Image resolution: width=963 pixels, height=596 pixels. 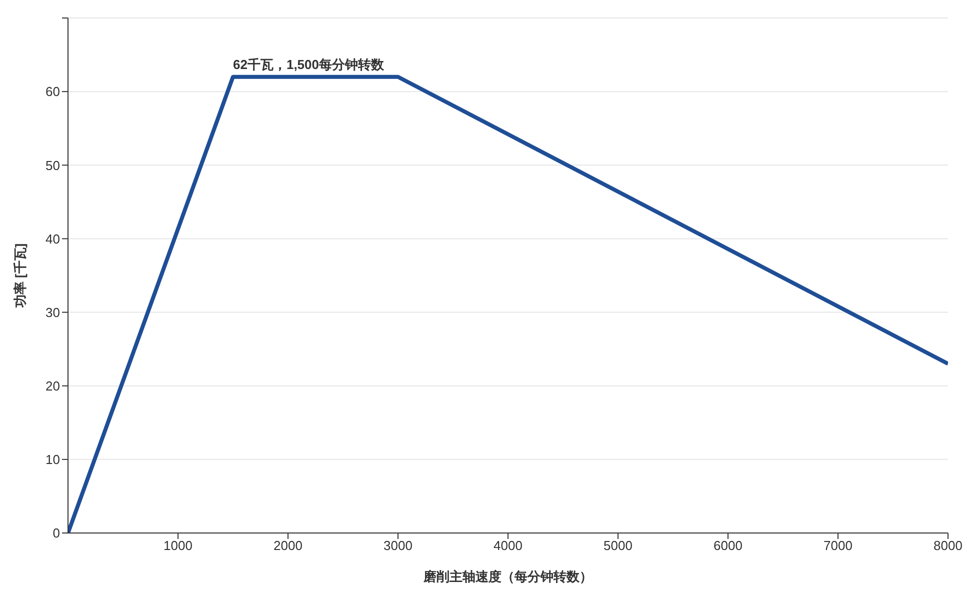 What do you see at coordinates (288, 546) in the screenshot?
I see `x-tick-label: 2000` at bounding box center [288, 546].